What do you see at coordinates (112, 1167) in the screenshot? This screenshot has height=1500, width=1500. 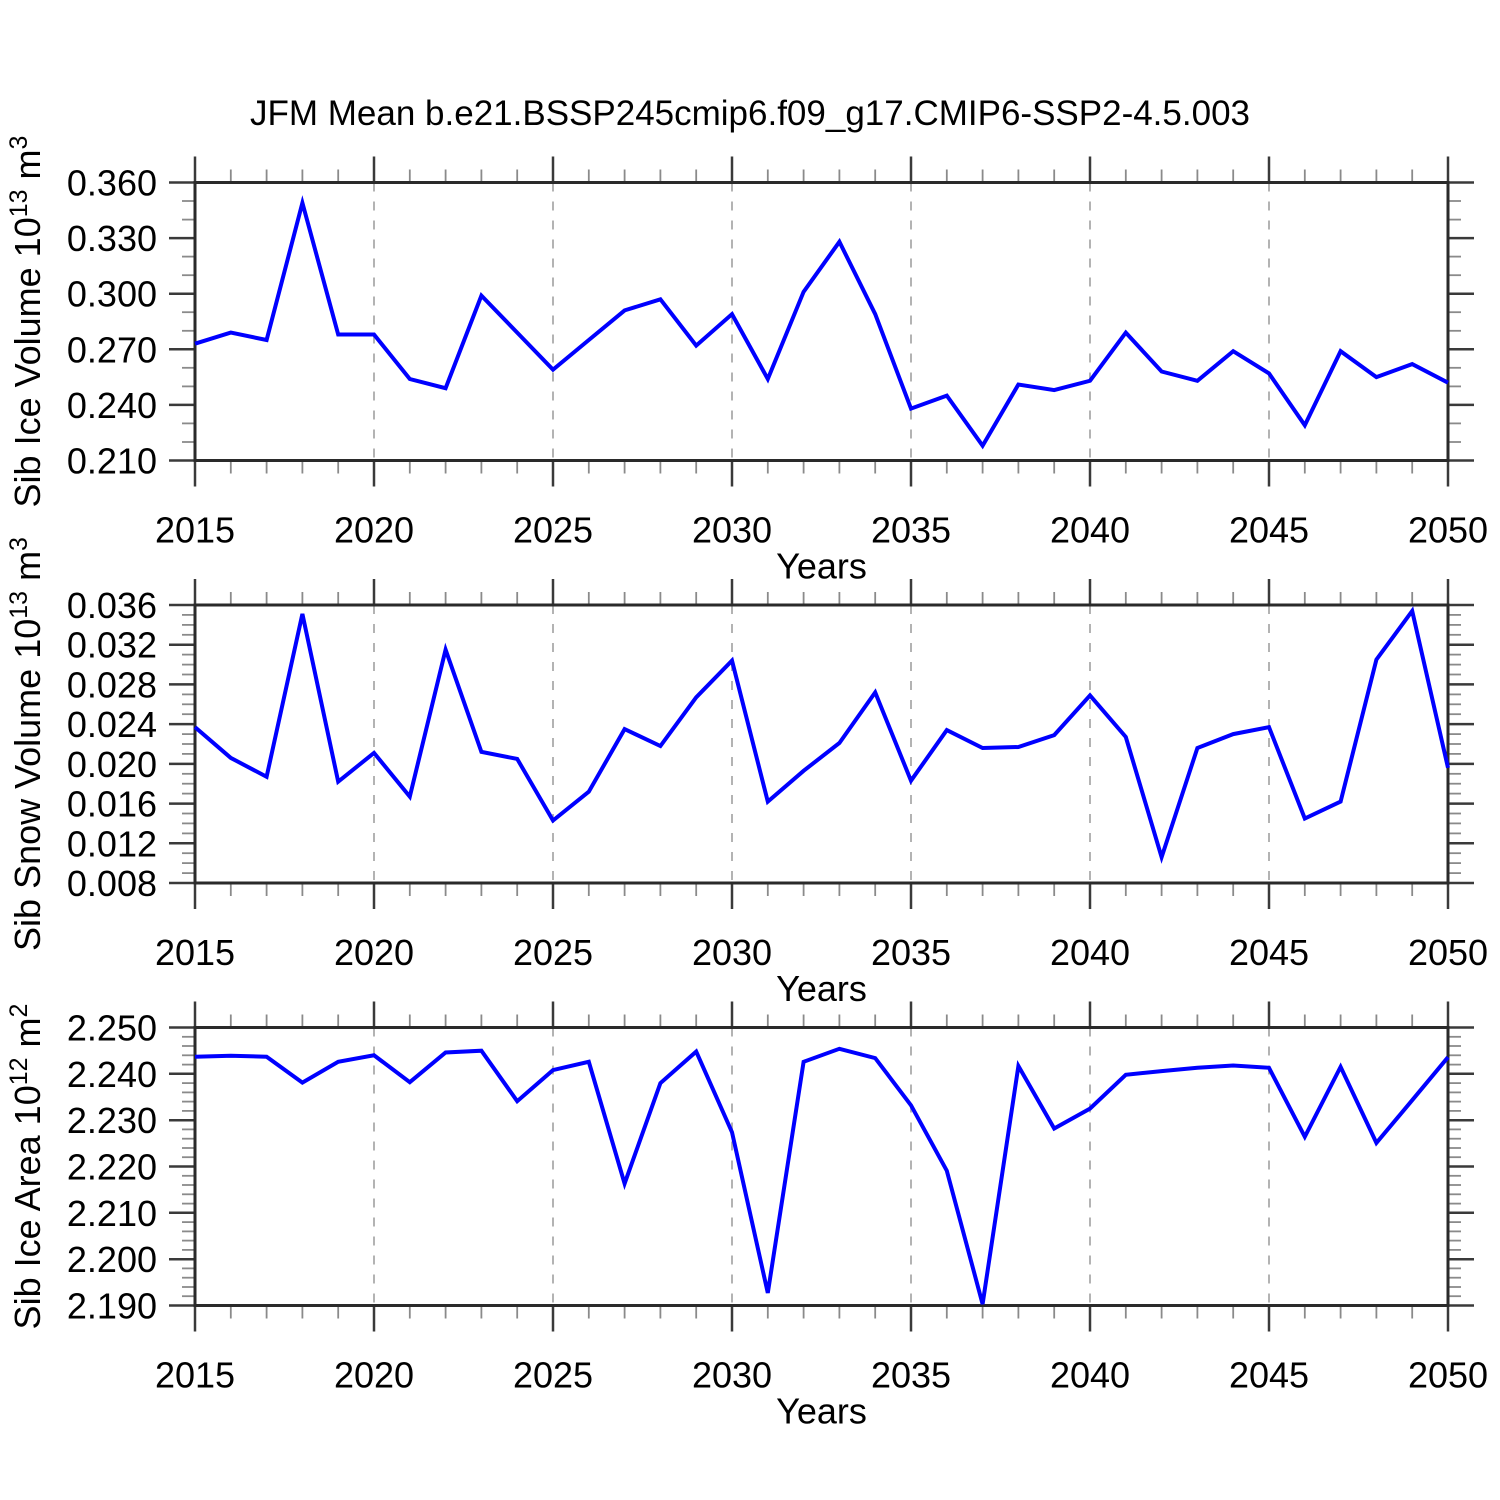 I see `y-tick-label: 2.220` at bounding box center [112, 1167].